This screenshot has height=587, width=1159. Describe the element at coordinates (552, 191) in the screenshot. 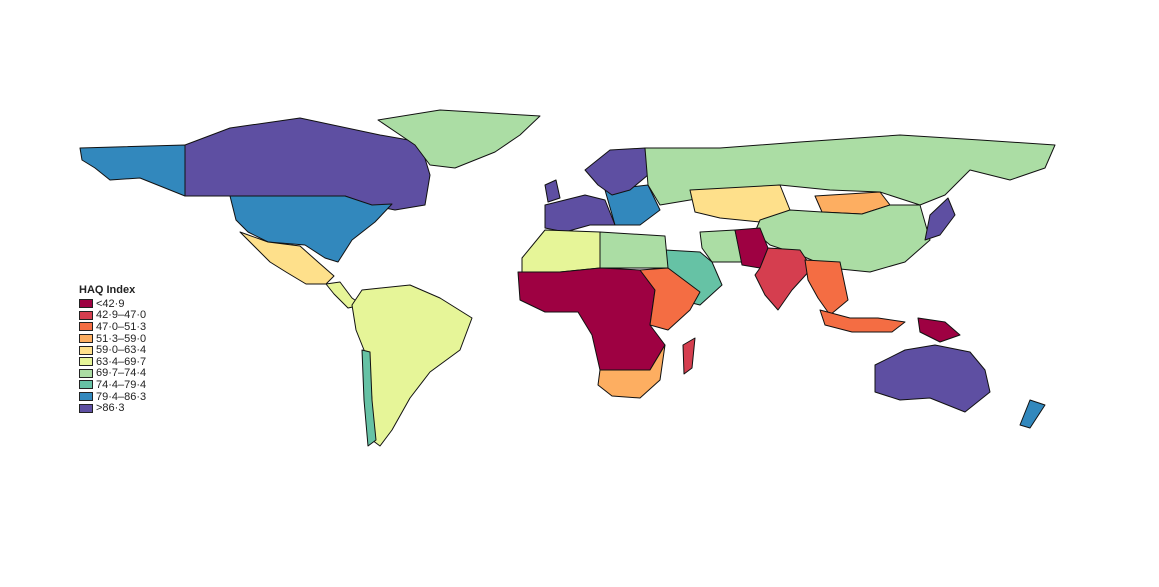

I see `region-uk` at that location.